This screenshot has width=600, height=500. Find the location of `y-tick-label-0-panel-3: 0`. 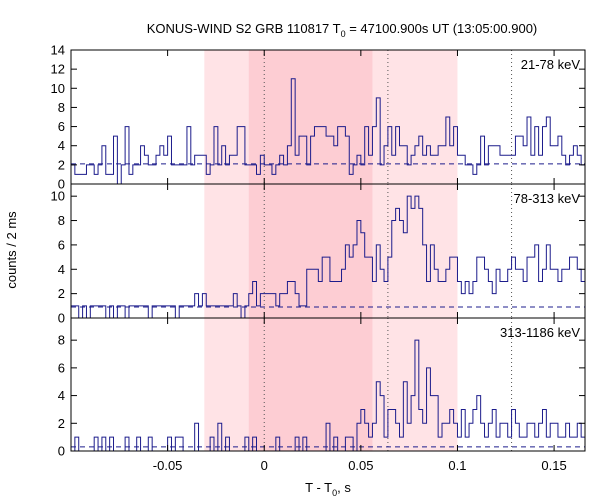

y-tick-label-0-panel-3: 0 is located at coordinates (61, 451).